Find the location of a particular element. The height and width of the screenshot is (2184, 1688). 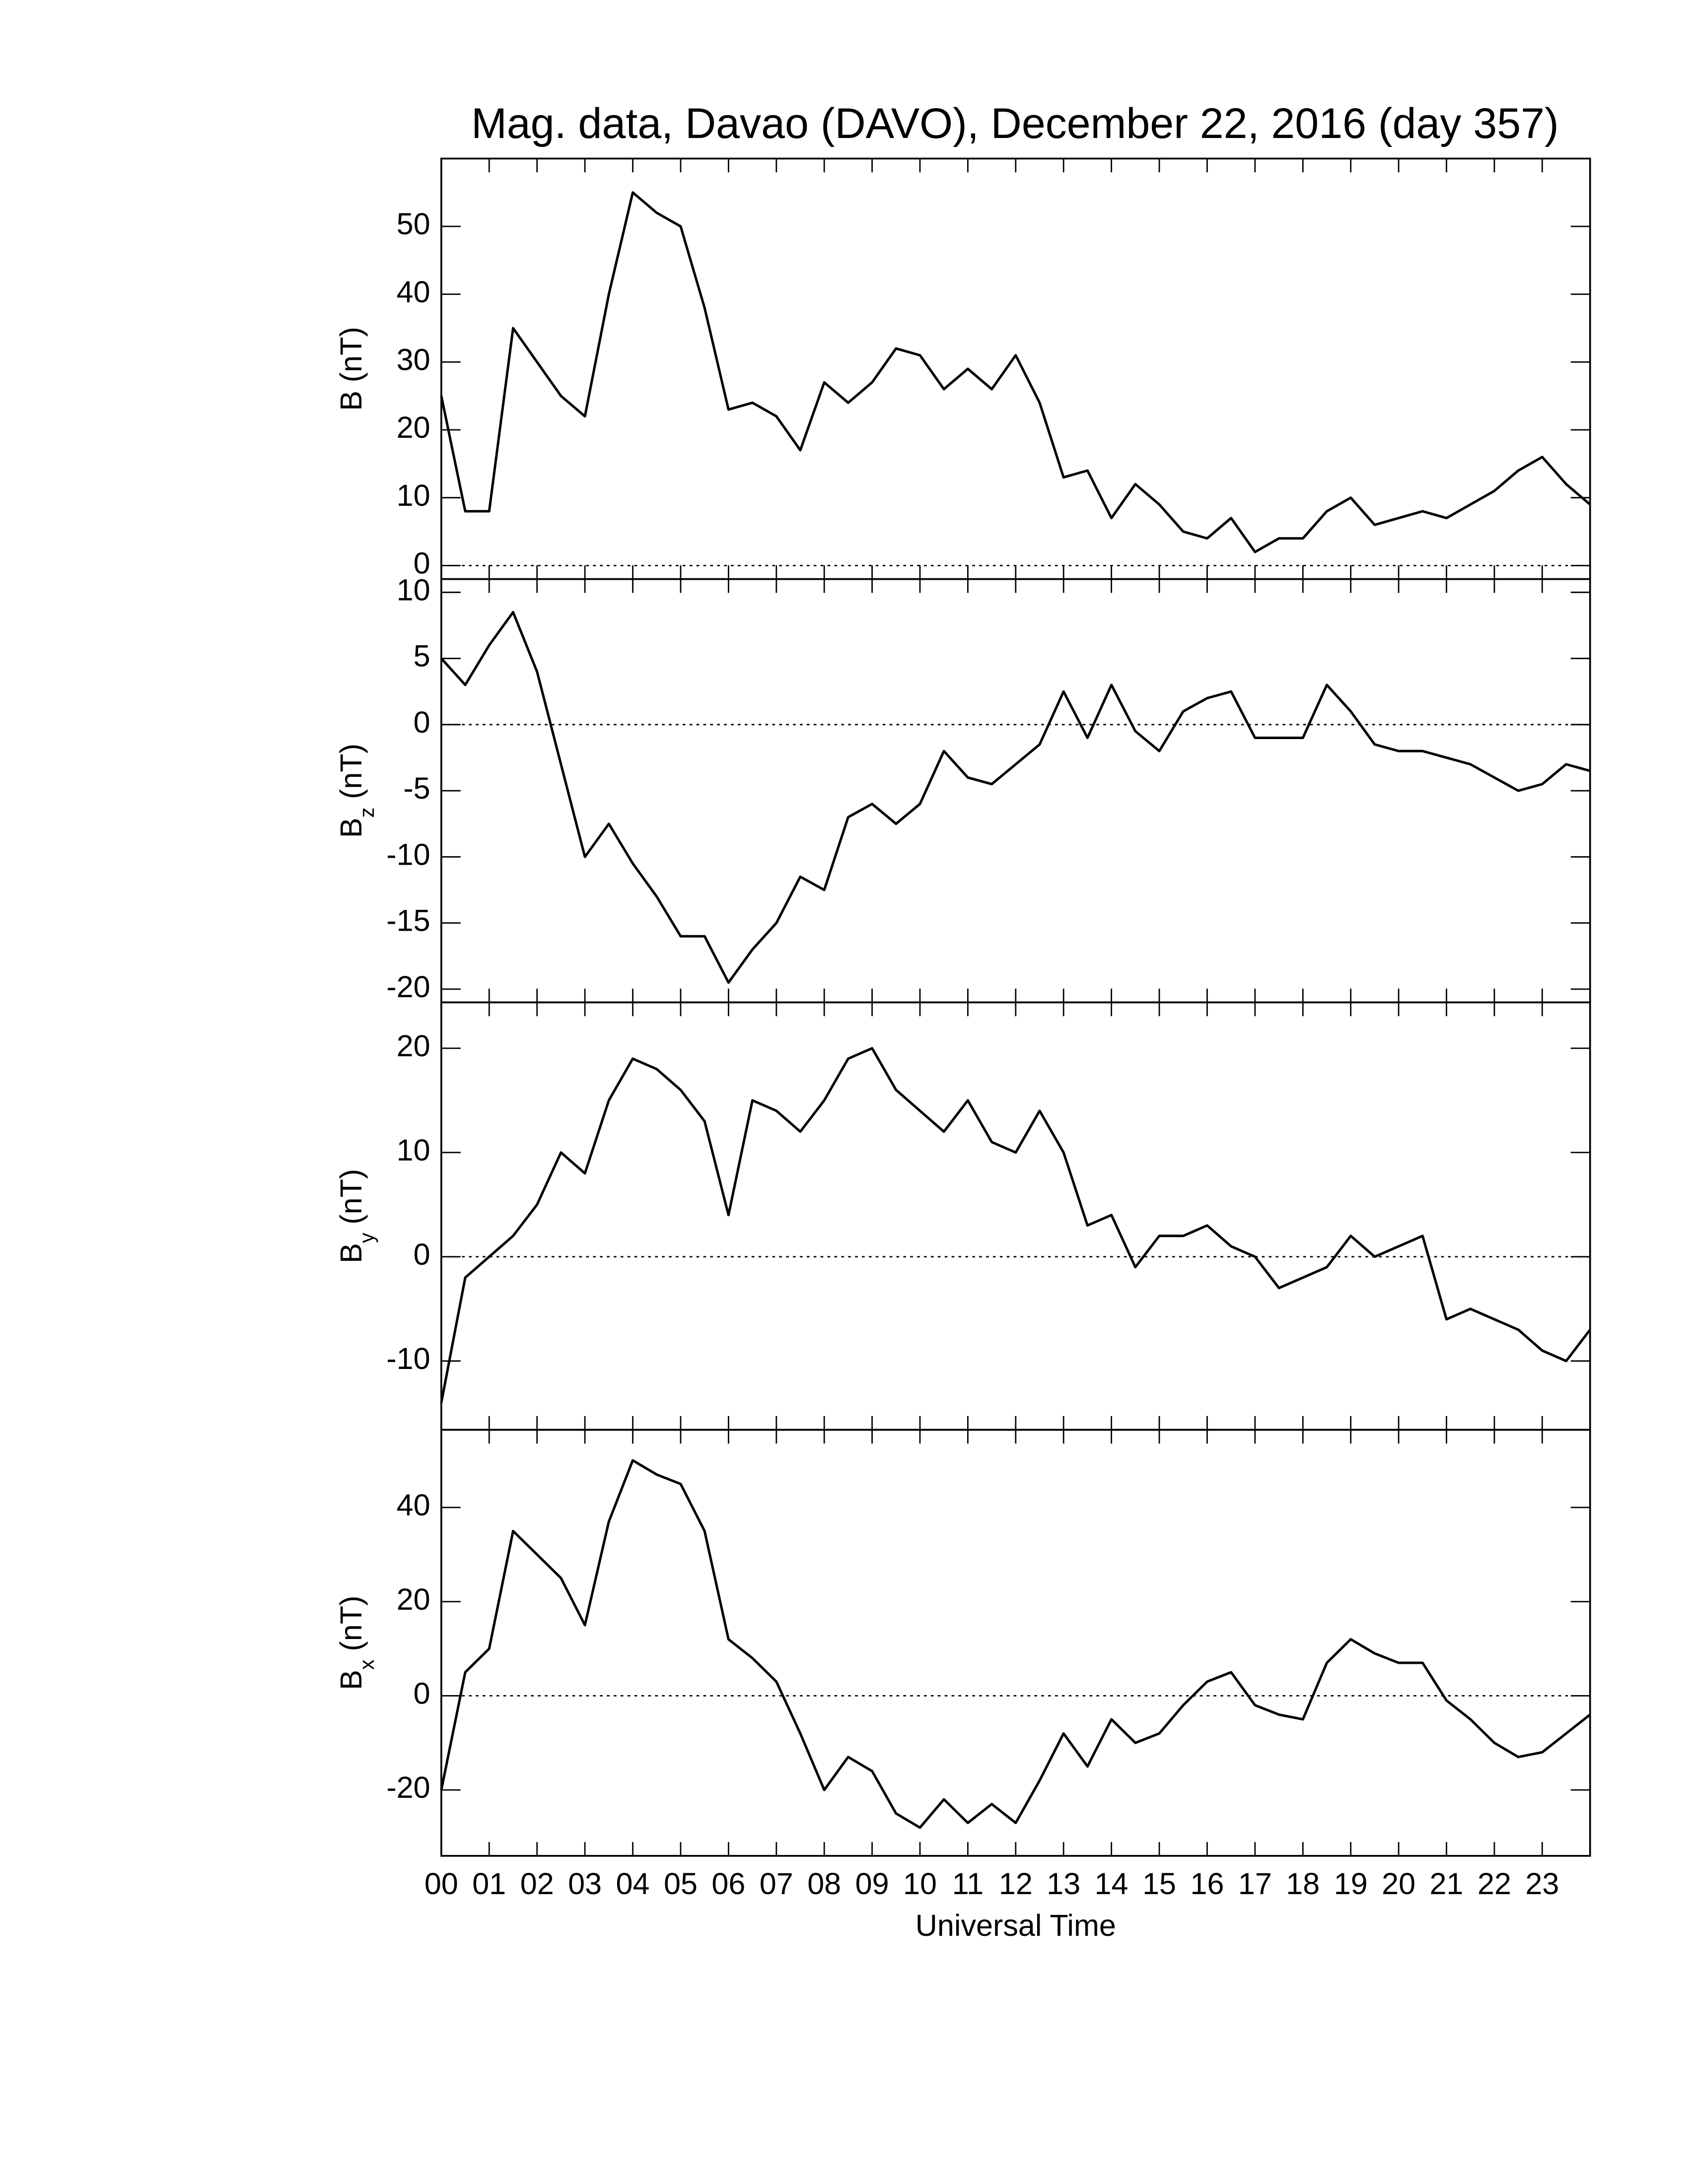

x-tick-label: 02 is located at coordinates (537, 1884).